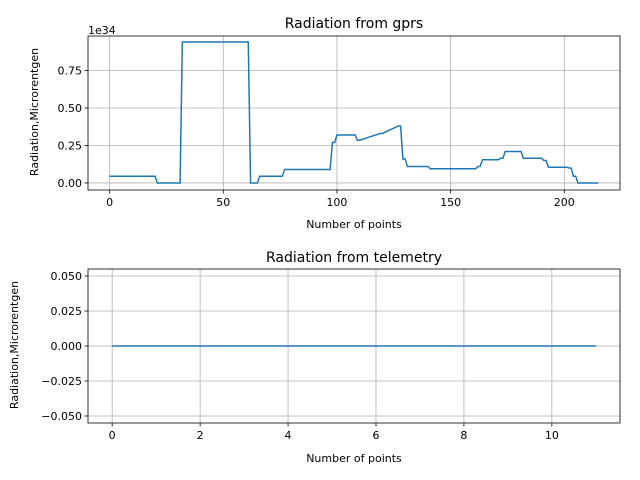  I want to click on chart-gprs-offset-label: 1e34, so click(102, 30).